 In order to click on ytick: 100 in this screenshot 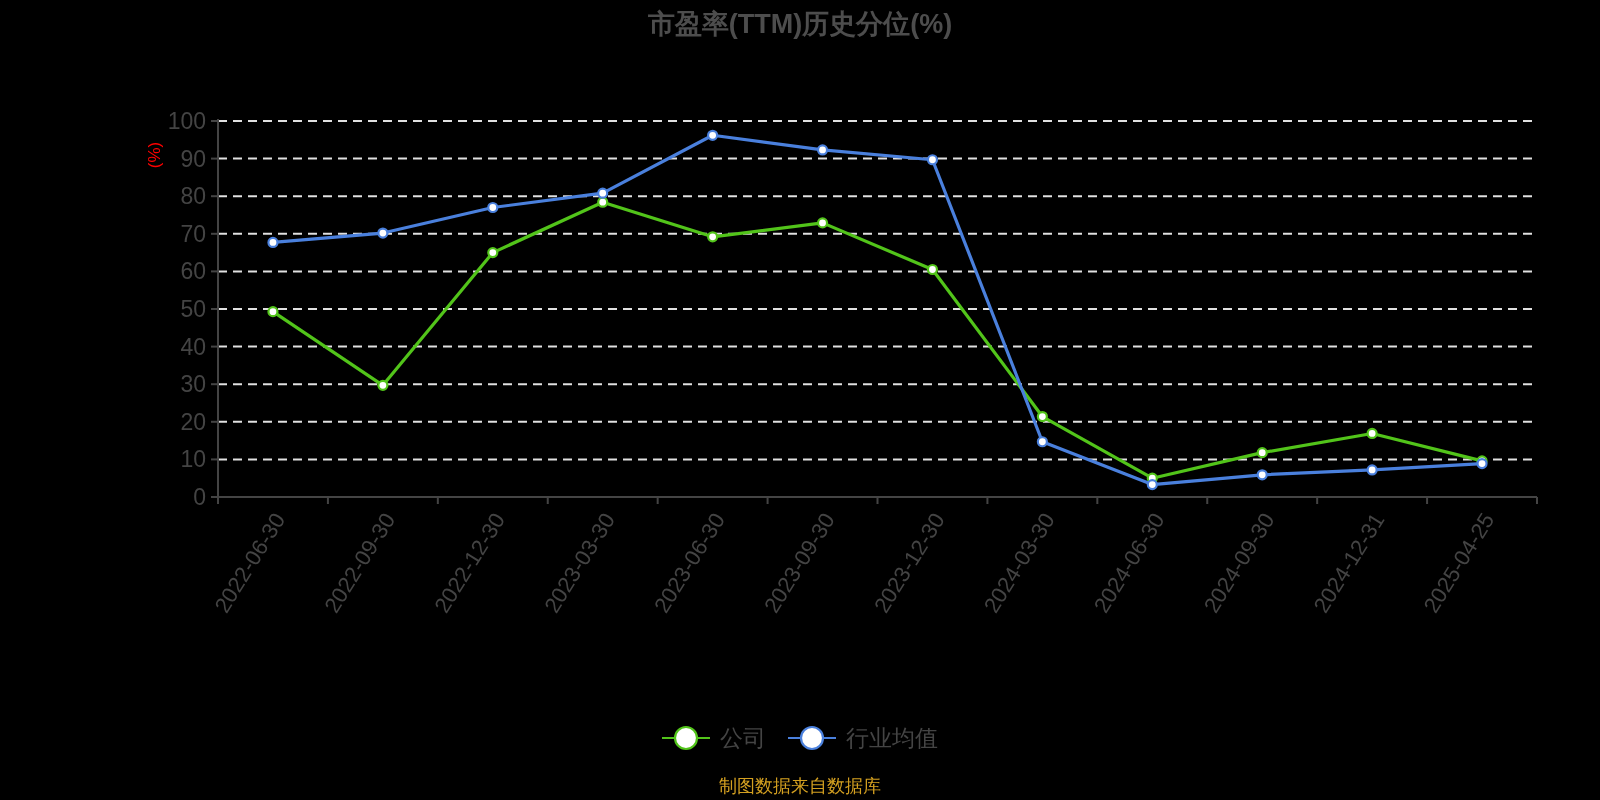, I will do `click(186, 121)`.